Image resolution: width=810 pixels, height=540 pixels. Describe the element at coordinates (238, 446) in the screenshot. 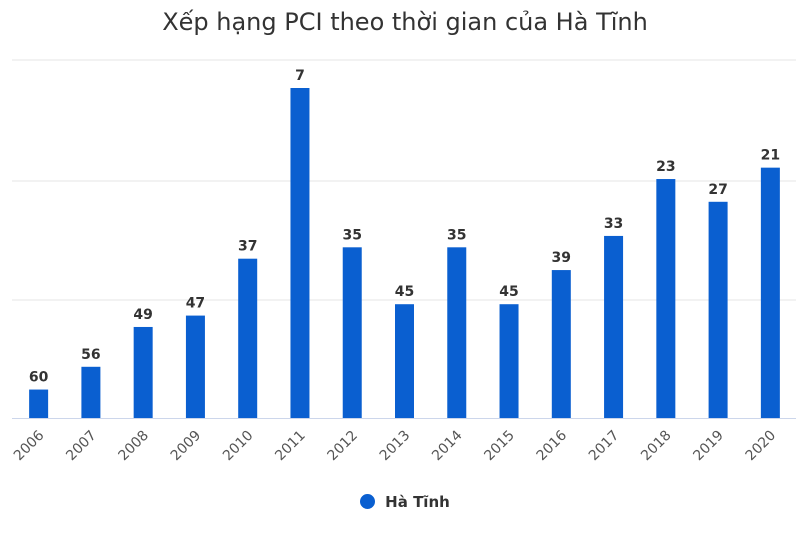

I see `x-tick-label-2010: 2010` at that location.